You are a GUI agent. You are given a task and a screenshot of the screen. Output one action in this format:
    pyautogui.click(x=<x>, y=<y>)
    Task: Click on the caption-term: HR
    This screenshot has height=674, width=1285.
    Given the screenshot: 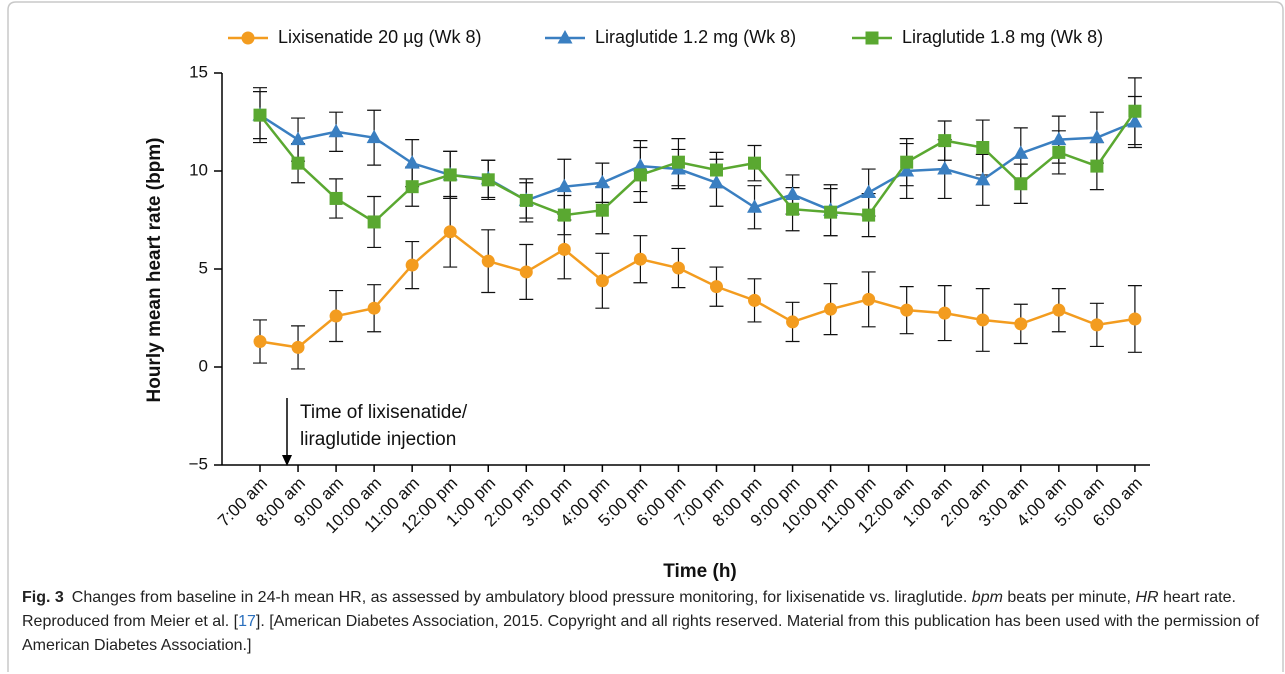 What is the action you would take?
    pyautogui.click(x=1147, y=597)
    